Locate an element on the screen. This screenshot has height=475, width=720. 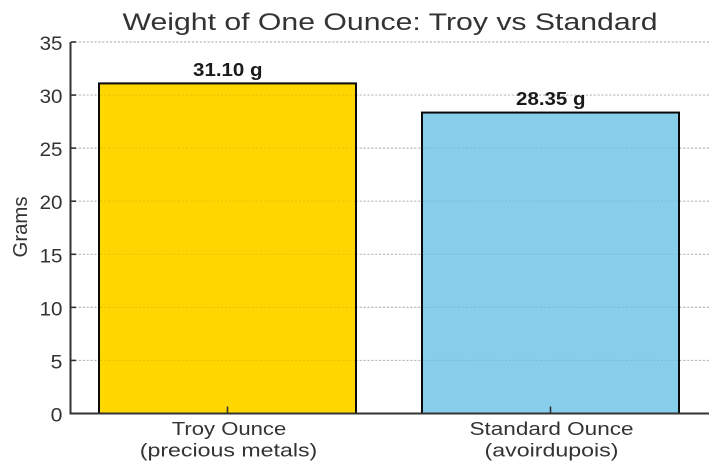
svg-text: 25 is located at coordinates (51, 150).